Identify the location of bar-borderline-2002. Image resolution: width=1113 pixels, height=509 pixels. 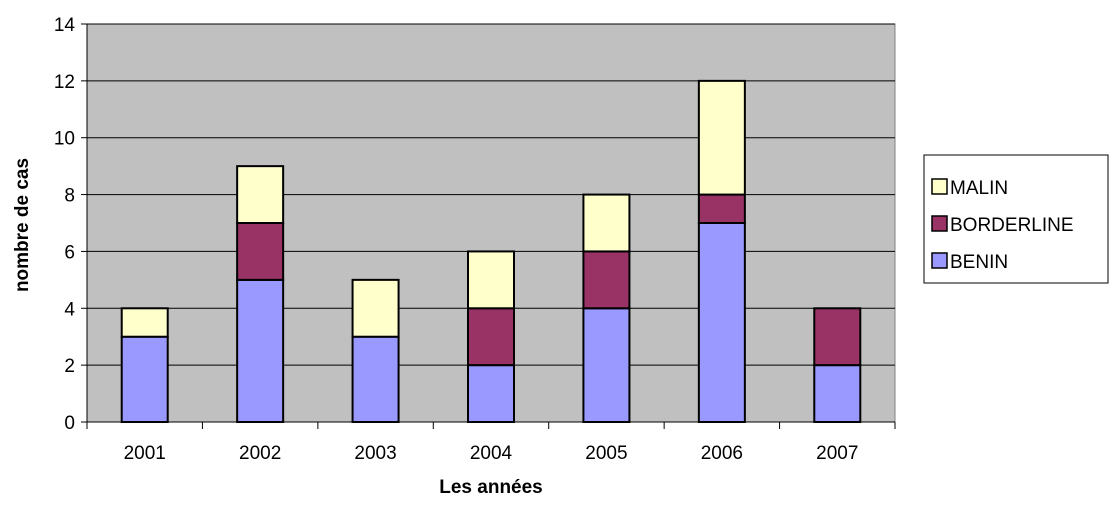
(260, 251).